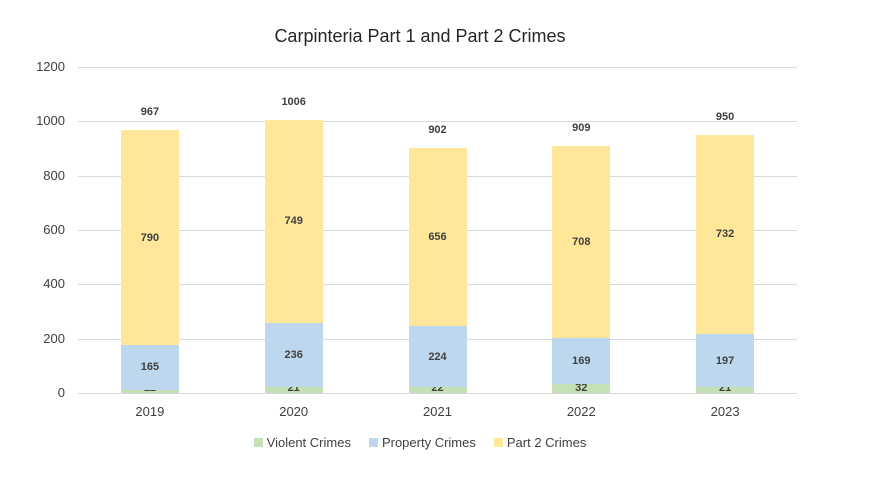 The image size is (880, 500). I want to click on legend-label: Violent Crimes, so click(308, 442).